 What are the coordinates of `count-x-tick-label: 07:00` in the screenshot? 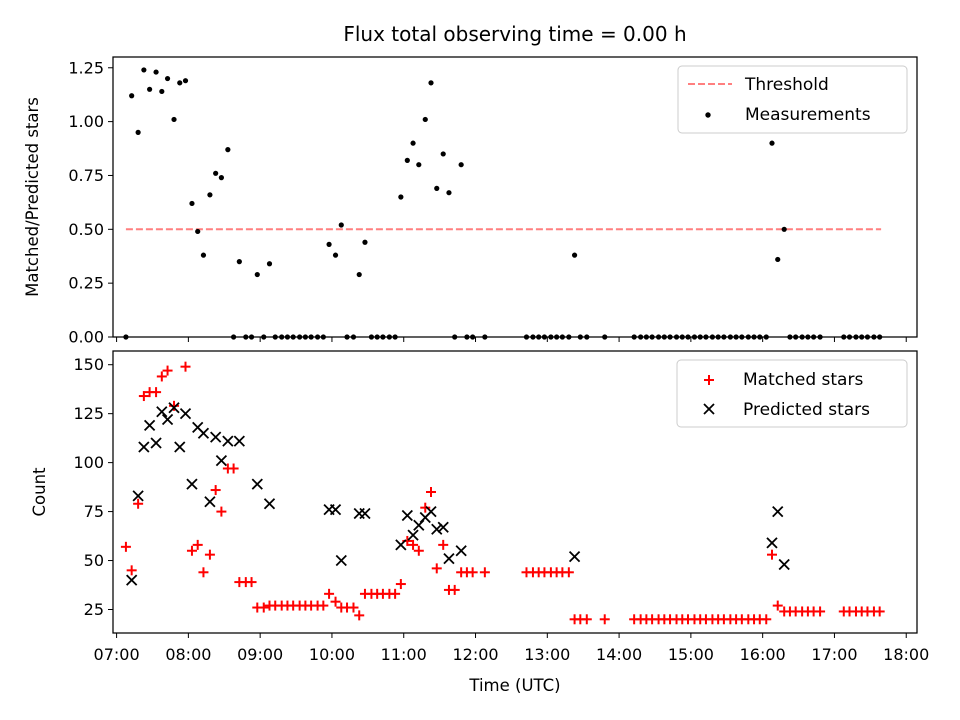 It's located at (117, 654).